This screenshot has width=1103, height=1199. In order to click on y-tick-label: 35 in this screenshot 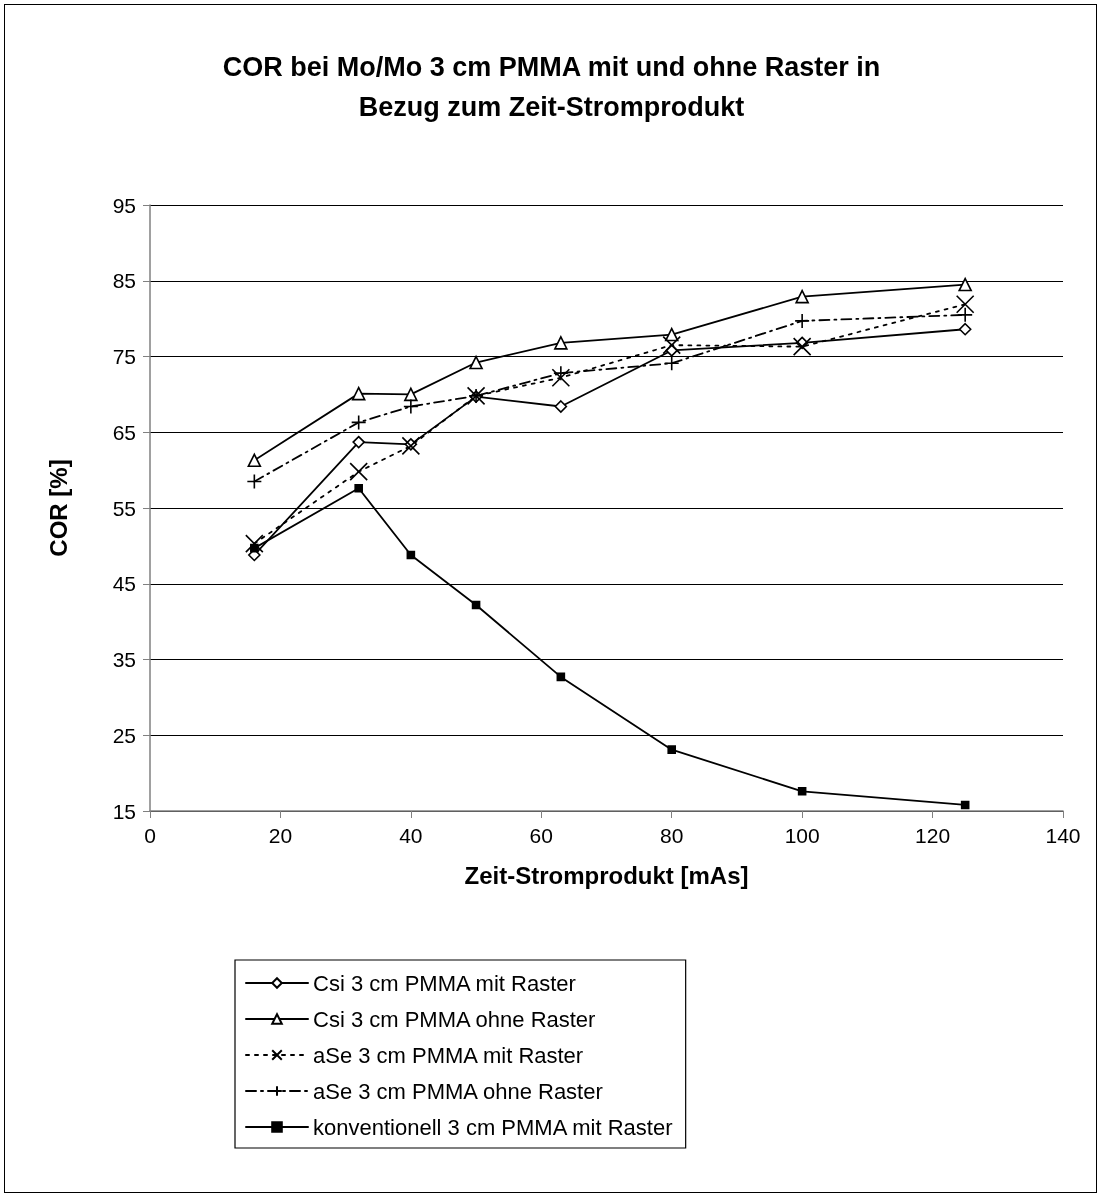, I will do `click(124, 659)`.